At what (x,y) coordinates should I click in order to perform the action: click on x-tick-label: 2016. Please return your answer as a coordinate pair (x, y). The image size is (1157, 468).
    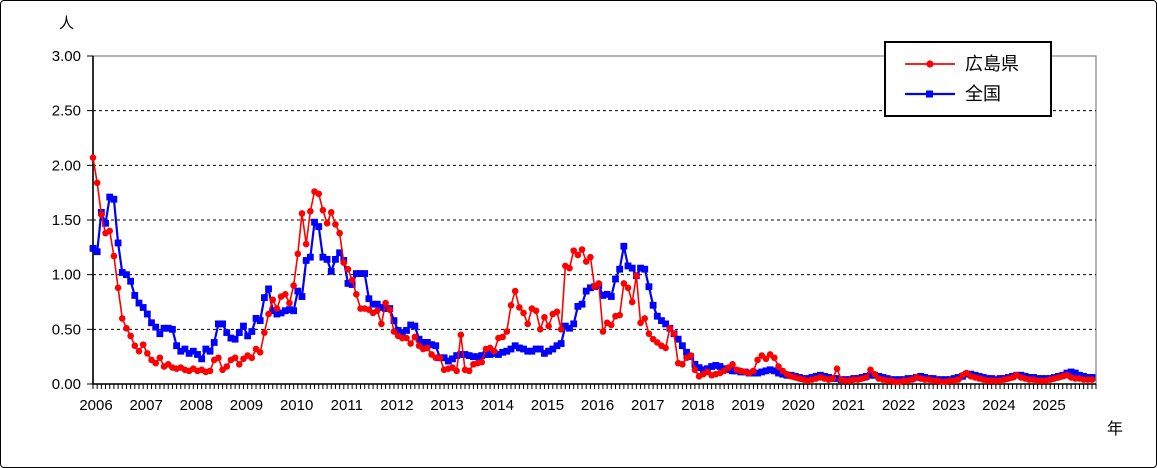
    Looking at the image, I should click on (597, 405).